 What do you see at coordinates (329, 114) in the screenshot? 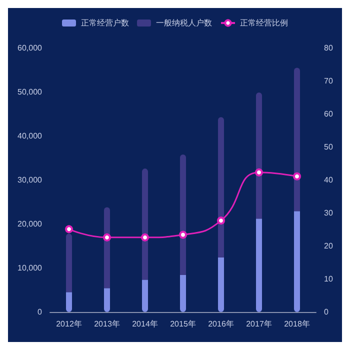
I see `y2-tick-label: 60` at bounding box center [329, 114].